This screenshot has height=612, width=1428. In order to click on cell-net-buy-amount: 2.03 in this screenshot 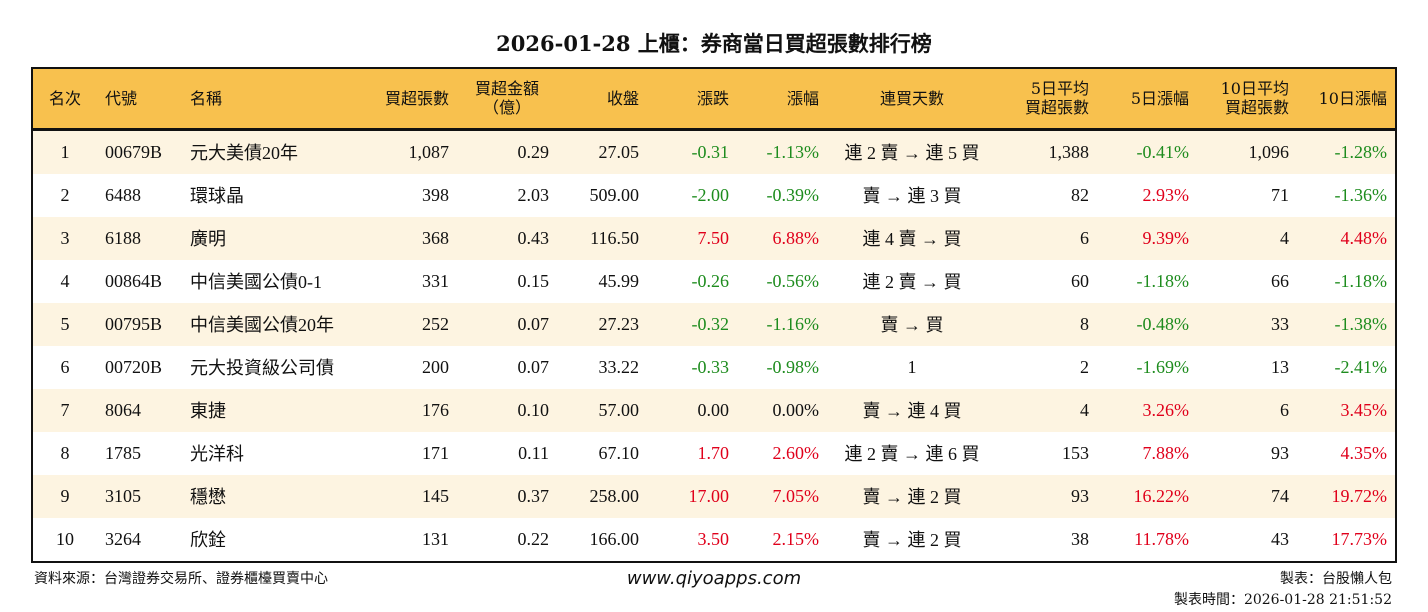, I will do `click(533, 194)`.